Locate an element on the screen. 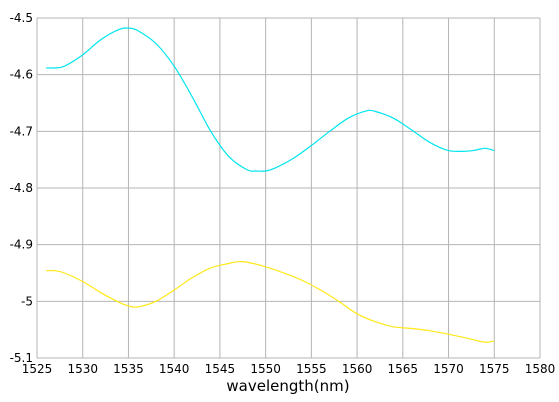 The width and height of the screenshot is (559, 402). x-tick-label: 1555 is located at coordinates (311, 369).